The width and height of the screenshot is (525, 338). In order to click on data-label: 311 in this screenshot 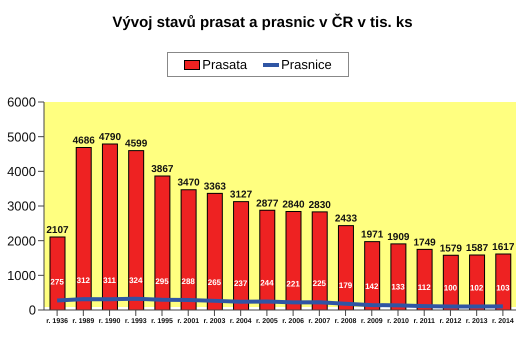, I will do `click(110, 281)`.